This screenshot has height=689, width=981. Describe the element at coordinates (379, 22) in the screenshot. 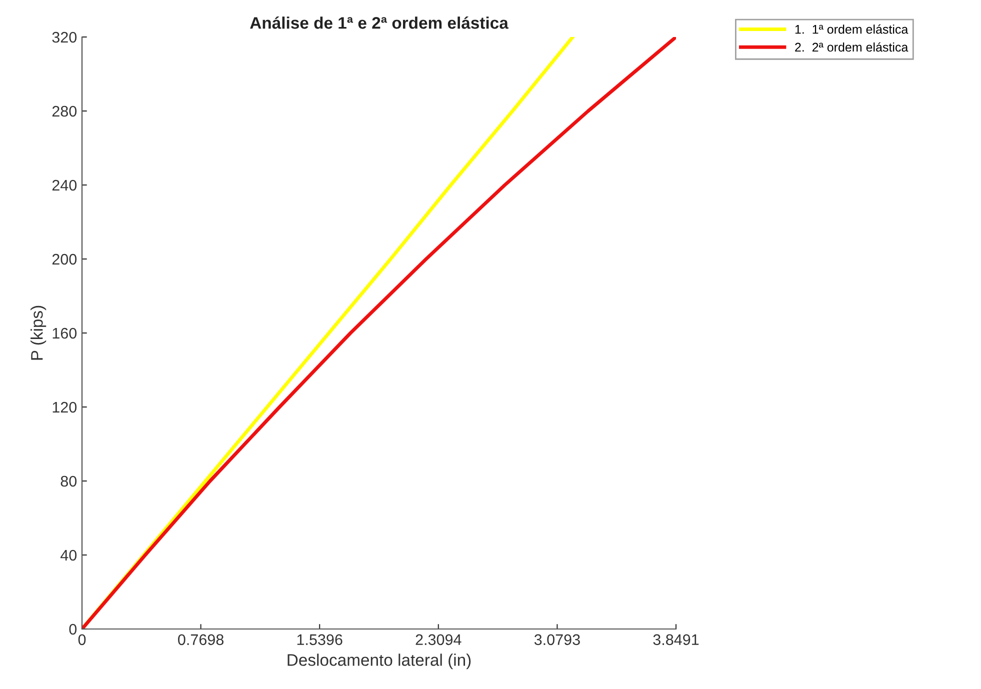

I see `chart-title: Análise de 1ª e 2ª ordem elástica` at that location.